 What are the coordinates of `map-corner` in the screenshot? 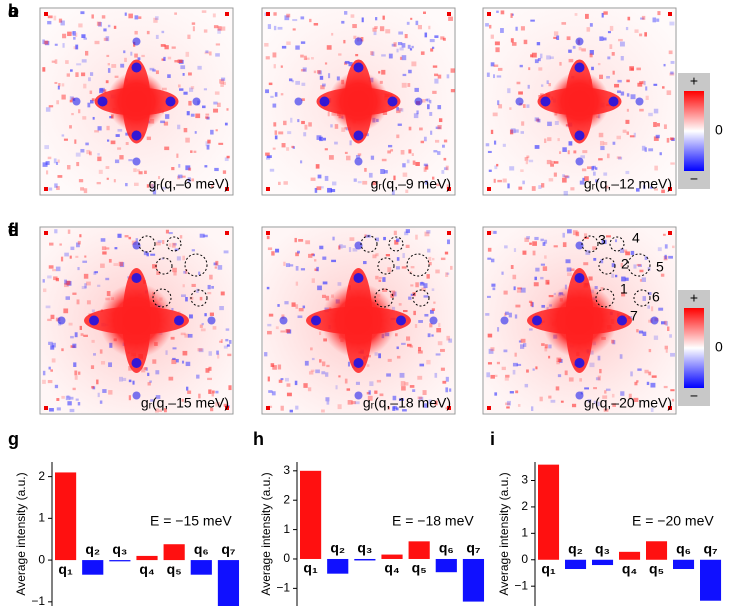 It's located at (449, 14).